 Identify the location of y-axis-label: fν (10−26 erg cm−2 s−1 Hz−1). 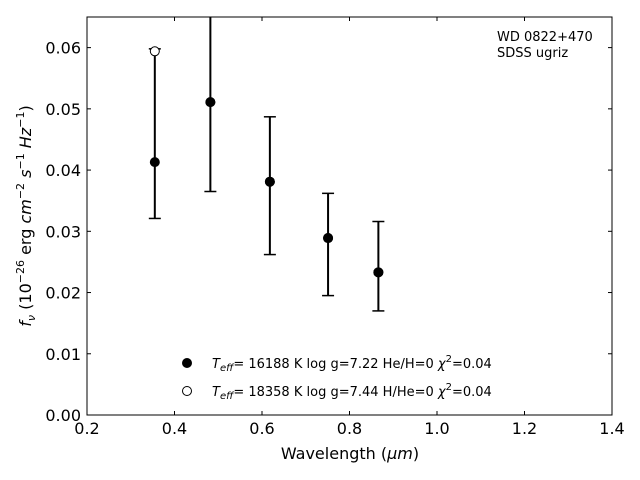
(26, 215).